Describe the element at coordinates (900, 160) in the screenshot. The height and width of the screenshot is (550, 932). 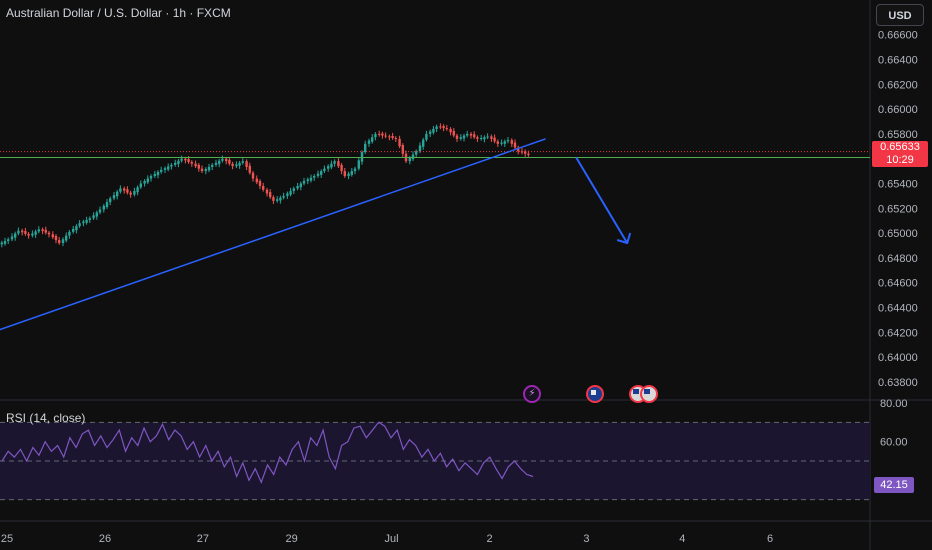
I see `countdown-timer: 10:29` at that location.